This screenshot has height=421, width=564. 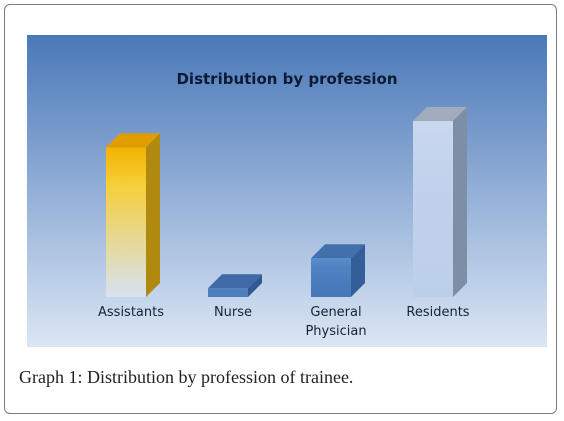 What do you see at coordinates (358, 270) in the screenshot?
I see `bar-general-physician-side` at bounding box center [358, 270].